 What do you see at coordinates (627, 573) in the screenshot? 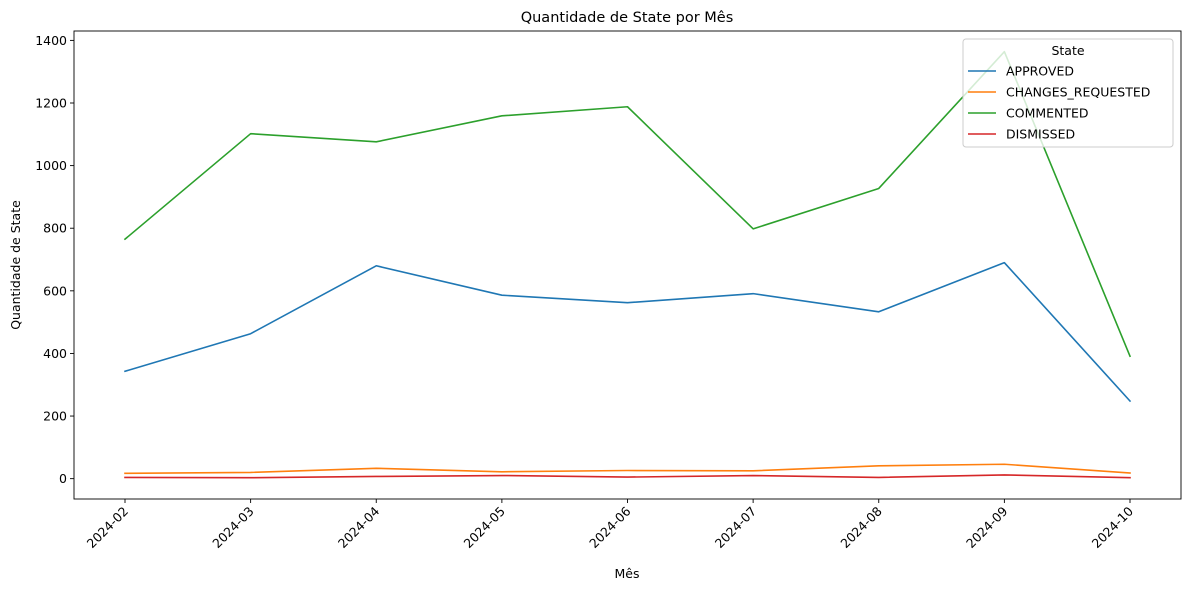
I see `x-axis-label: Mês` at bounding box center [627, 573].